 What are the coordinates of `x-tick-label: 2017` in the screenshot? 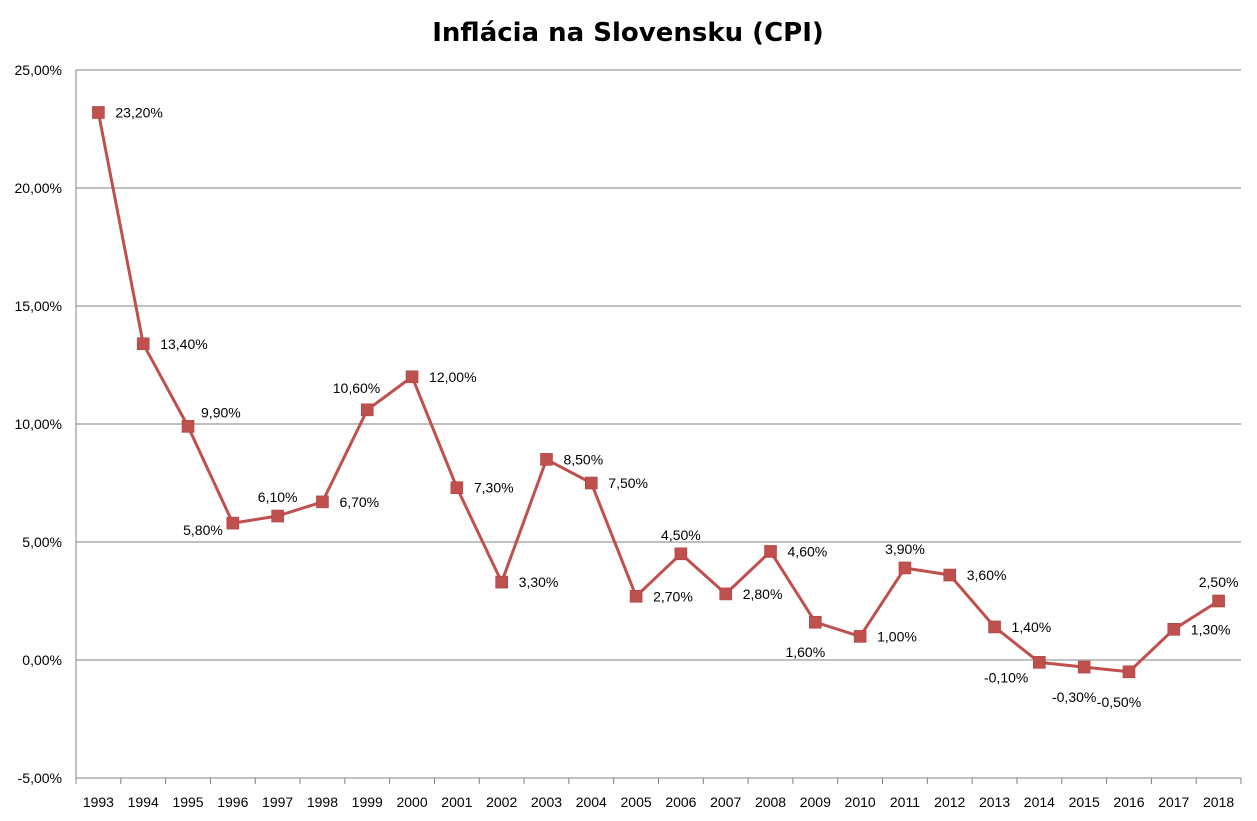 It's located at (1173, 802).